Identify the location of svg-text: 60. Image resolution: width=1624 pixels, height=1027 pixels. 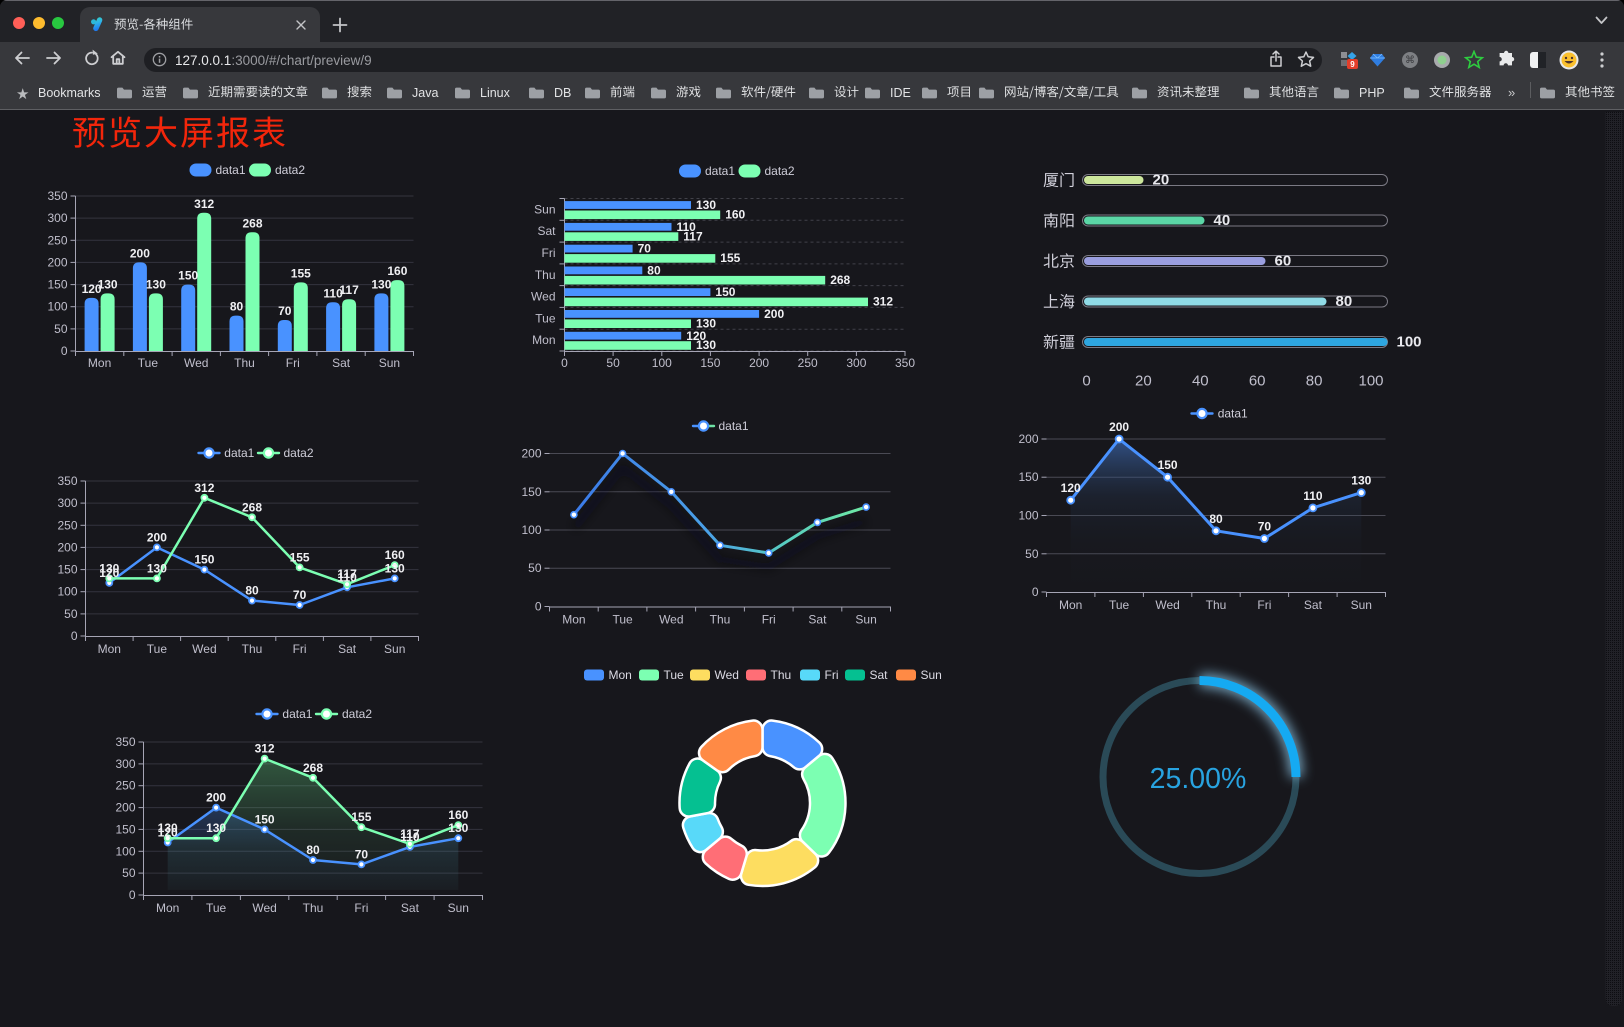
(1257, 381).